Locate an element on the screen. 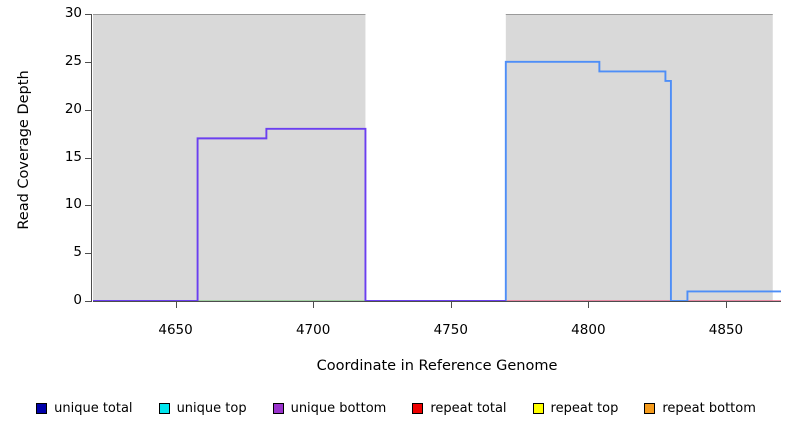  y-axis-title: Read Coverage Depth is located at coordinates (24, 150).